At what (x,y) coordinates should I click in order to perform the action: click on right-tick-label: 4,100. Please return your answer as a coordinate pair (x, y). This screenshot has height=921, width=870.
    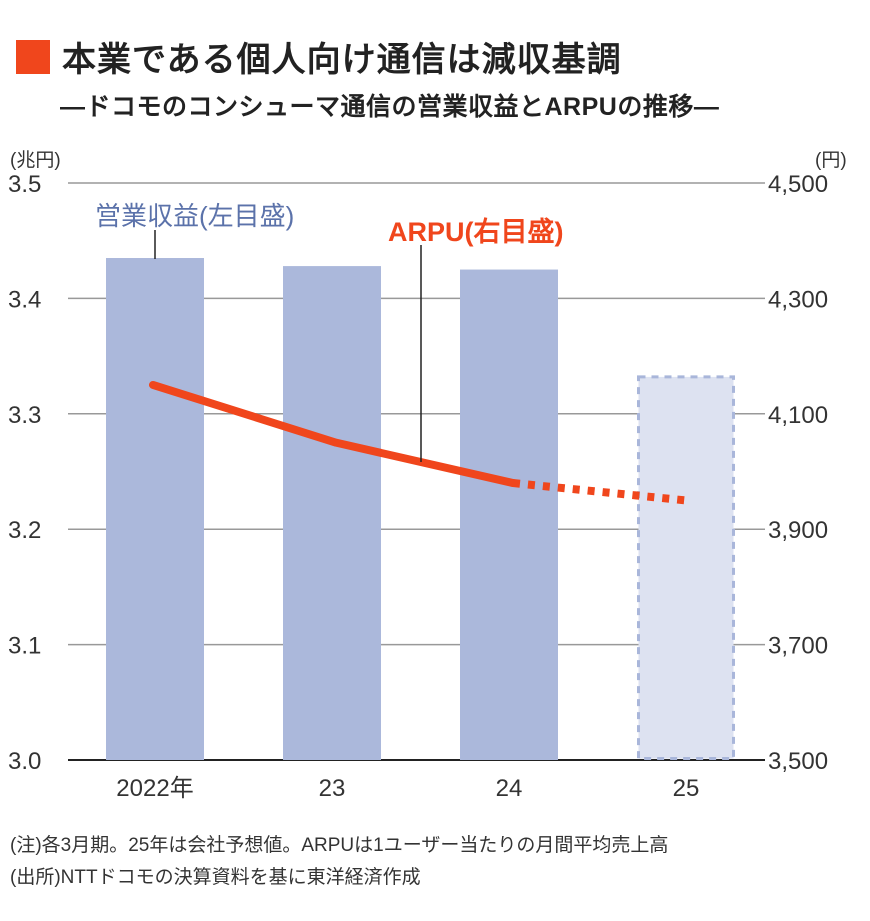
    Looking at the image, I should click on (798, 415).